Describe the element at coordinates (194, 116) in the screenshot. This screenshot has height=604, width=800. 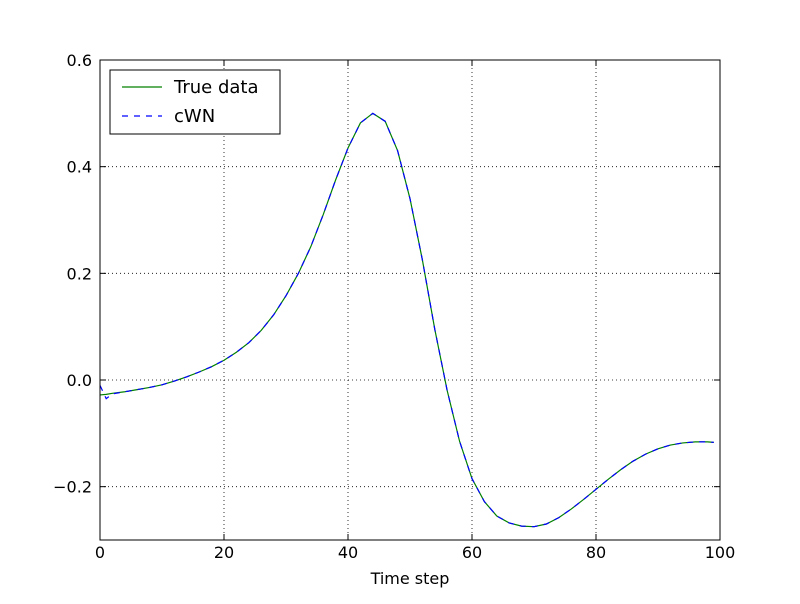
I see `legend-label: cWN` at that location.